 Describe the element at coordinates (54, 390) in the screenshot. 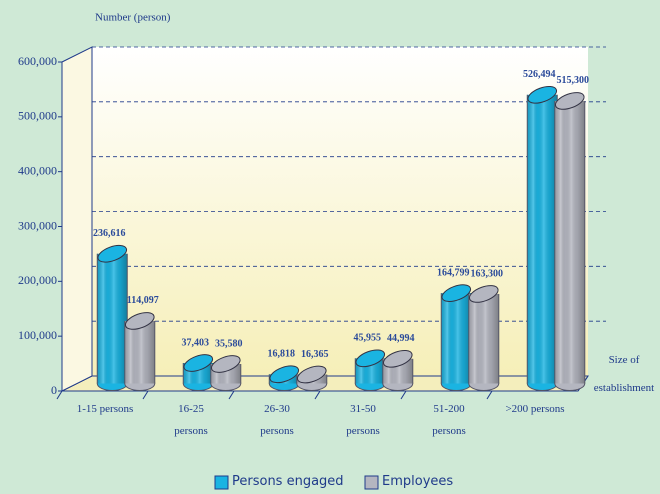

I see `y-tick-label: 0` at that location.